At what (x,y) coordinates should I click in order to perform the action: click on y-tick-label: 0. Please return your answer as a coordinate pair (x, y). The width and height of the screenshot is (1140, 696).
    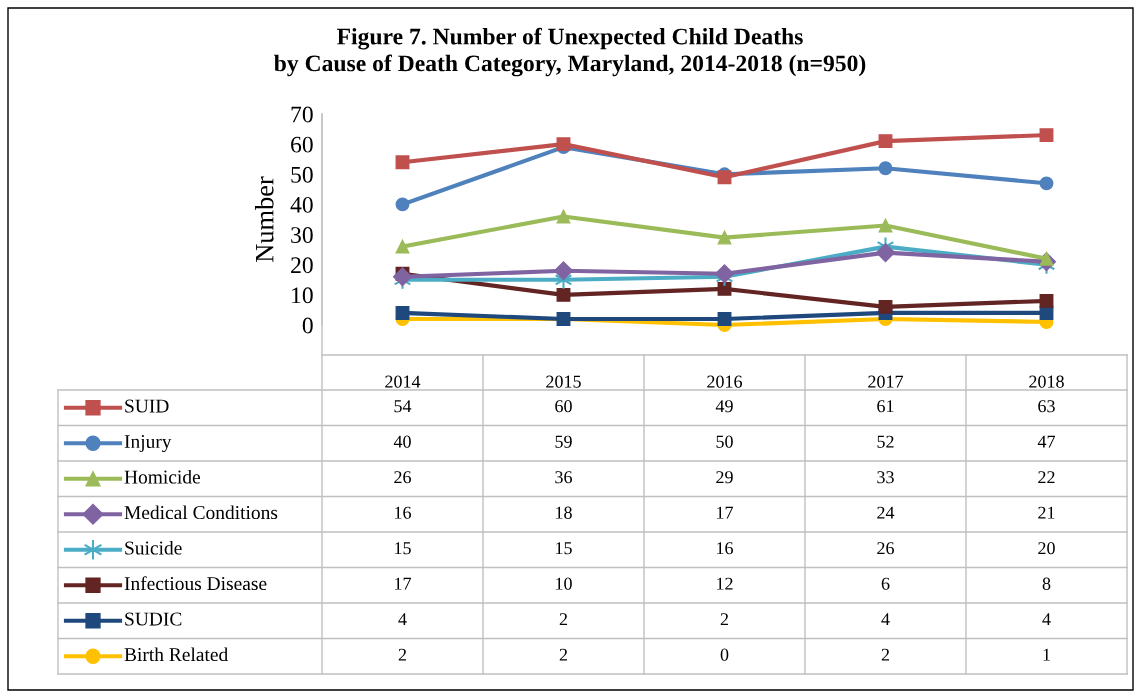
    Looking at the image, I should click on (307, 325).